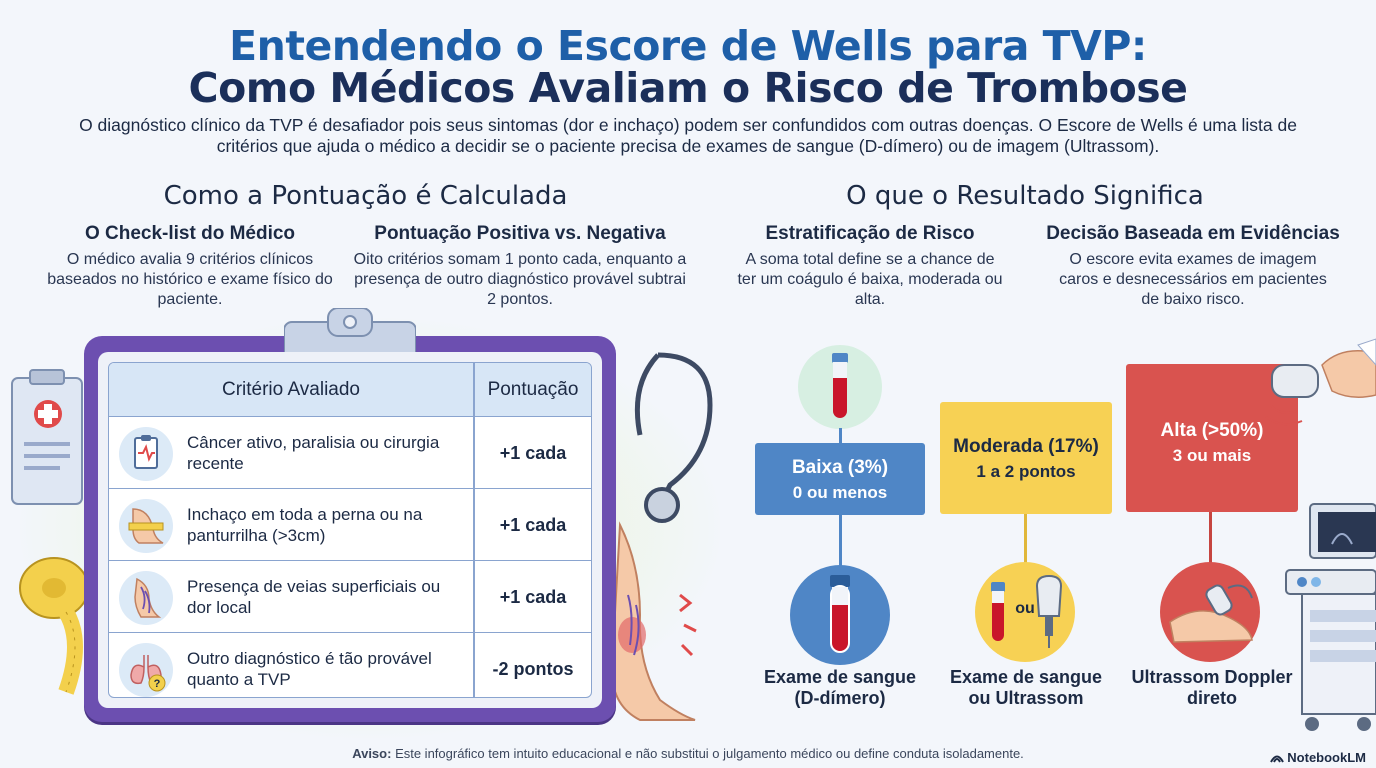 This screenshot has width=1376, height=768. What do you see at coordinates (1212, 687) in the screenshot?
I see `high-result-text: Ultrassom Doppler direto` at bounding box center [1212, 687].